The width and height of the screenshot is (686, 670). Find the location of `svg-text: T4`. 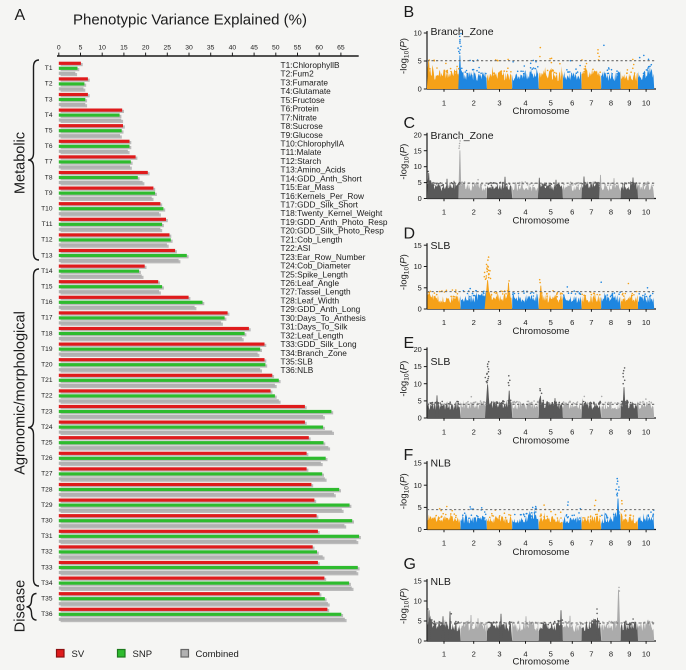

svg-text: T4 is located at coordinates (49, 115).